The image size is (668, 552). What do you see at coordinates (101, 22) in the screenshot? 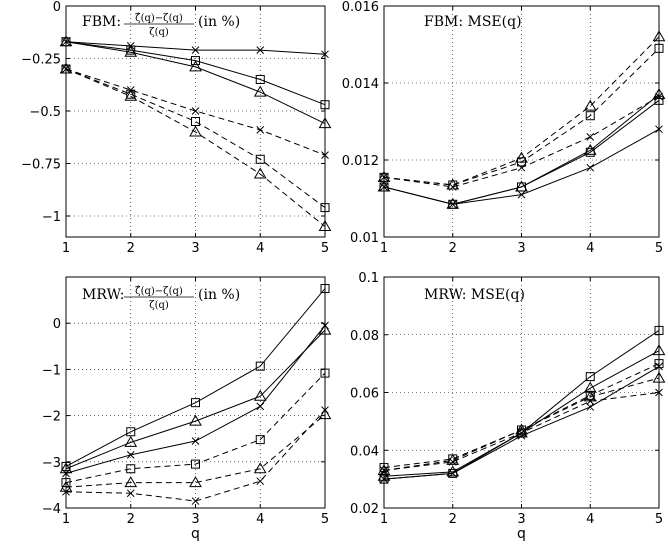
I see `annotation-prefix: FBM:` at bounding box center [101, 22].